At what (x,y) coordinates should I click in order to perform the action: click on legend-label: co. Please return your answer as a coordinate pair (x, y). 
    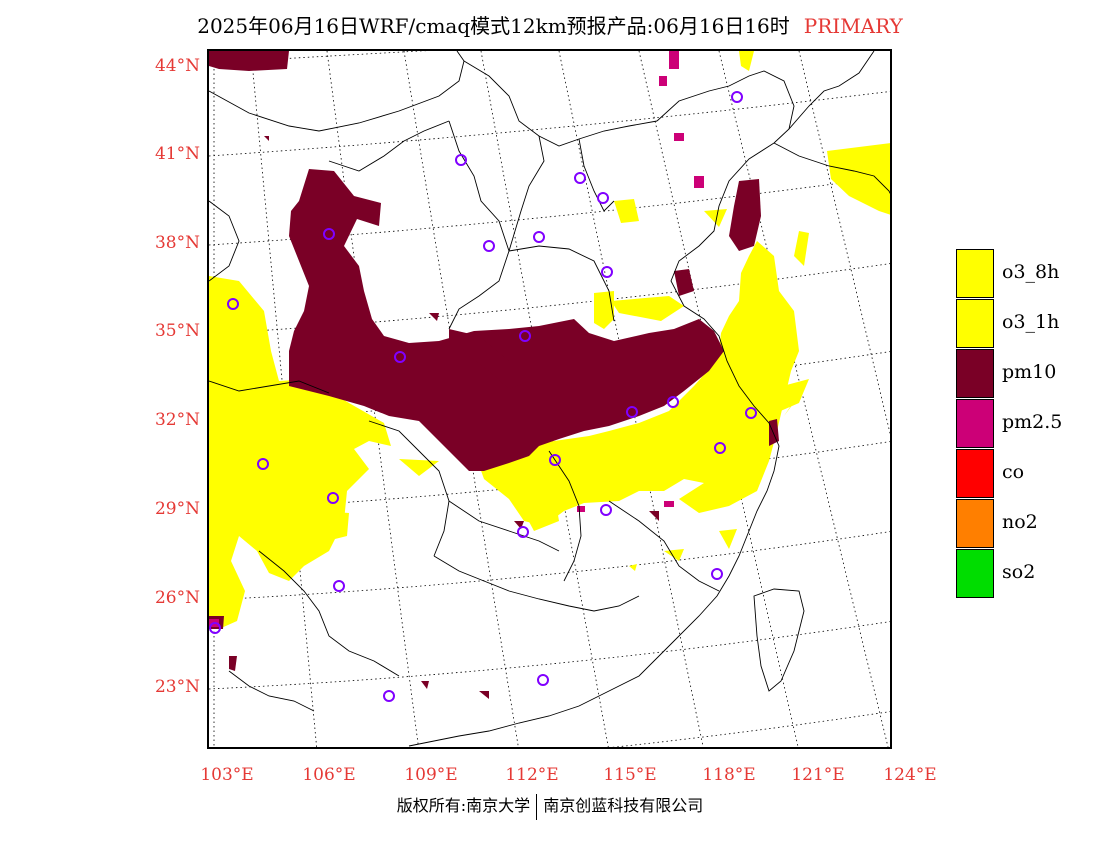
    Looking at the image, I should click on (1013, 472).